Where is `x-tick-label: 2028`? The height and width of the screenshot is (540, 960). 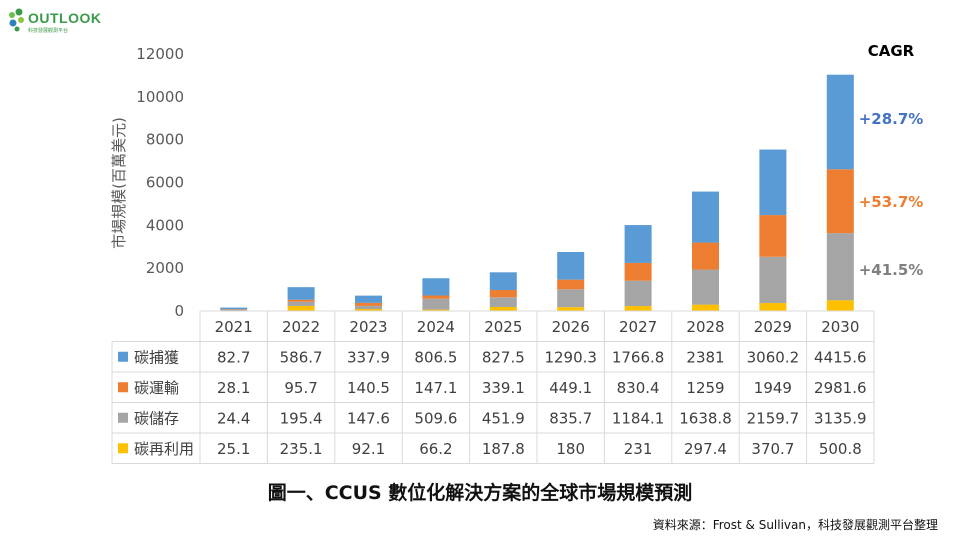
x-tick-label: 2028 is located at coordinates (705, 327).